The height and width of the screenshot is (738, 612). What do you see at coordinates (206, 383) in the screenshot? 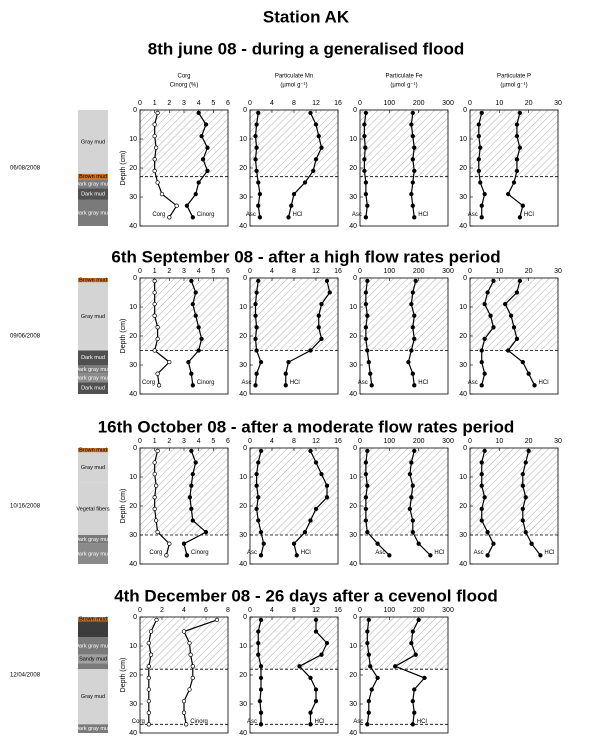
I see `series-label: Cinorg` at bounding box center [206, 383].